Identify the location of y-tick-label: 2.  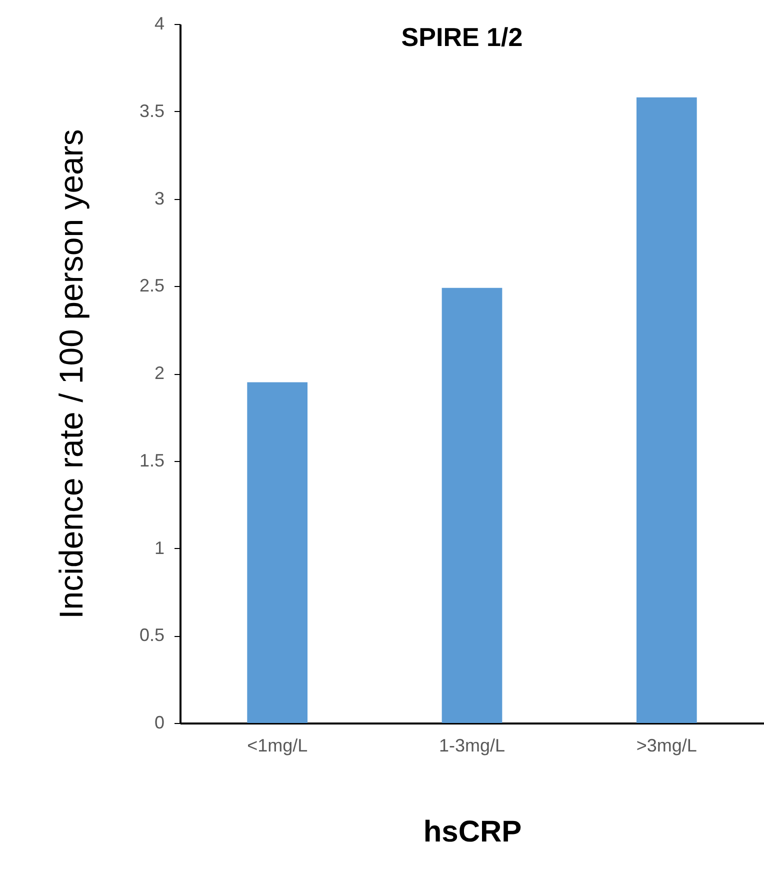
(159, 373).